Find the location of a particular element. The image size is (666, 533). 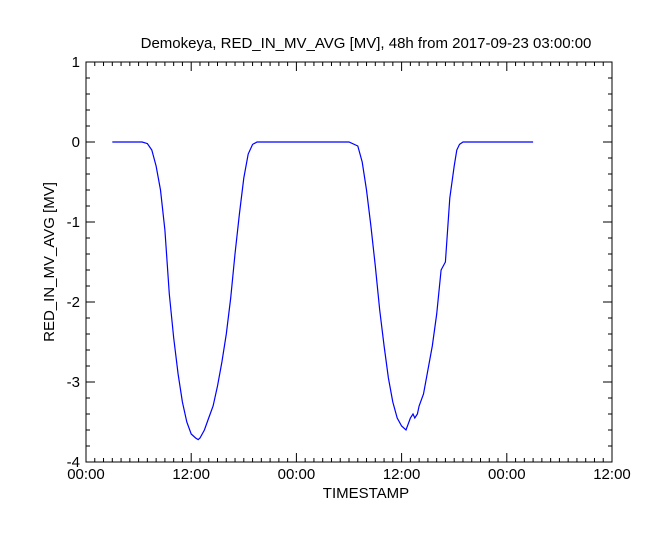

y-tick-label: -2 is located at coordinates (73, 302).